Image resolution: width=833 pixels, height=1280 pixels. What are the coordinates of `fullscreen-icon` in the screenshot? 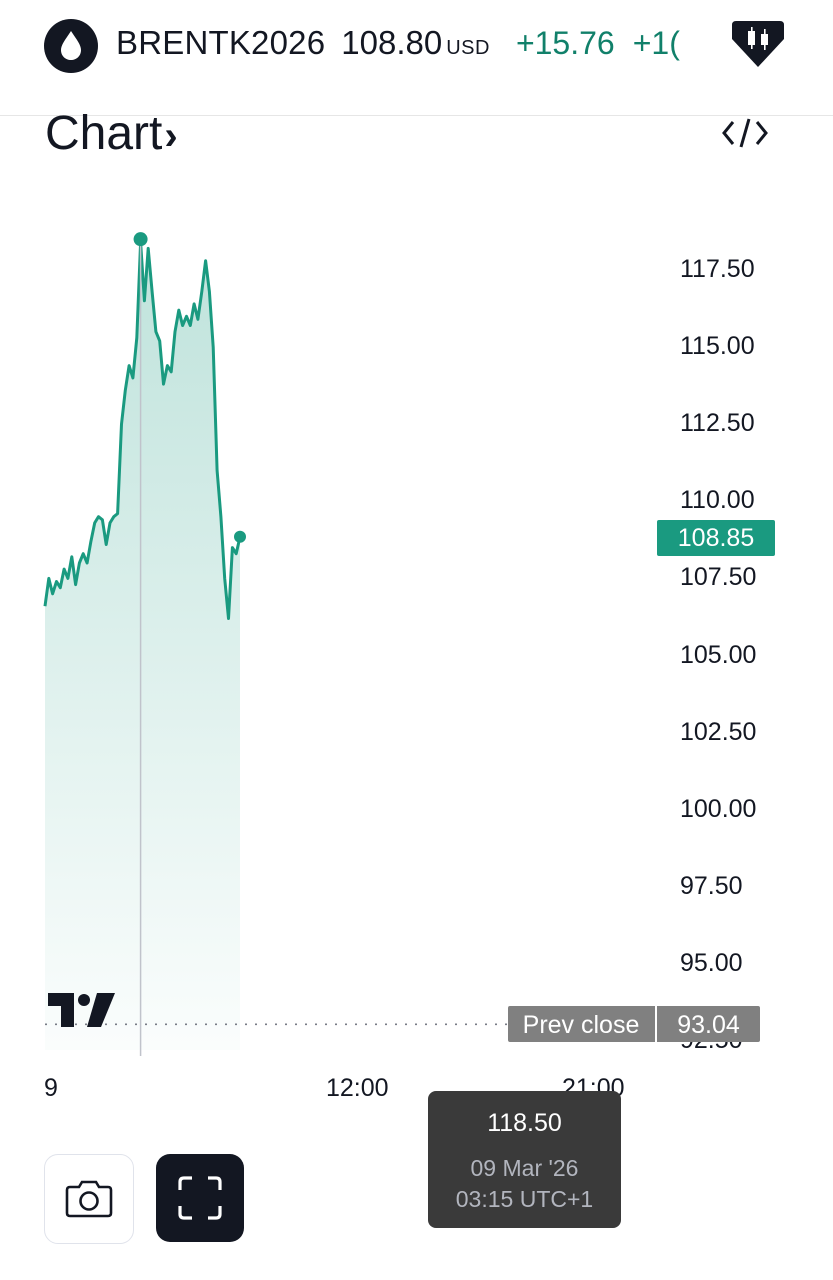 It's located at (200, 1198).